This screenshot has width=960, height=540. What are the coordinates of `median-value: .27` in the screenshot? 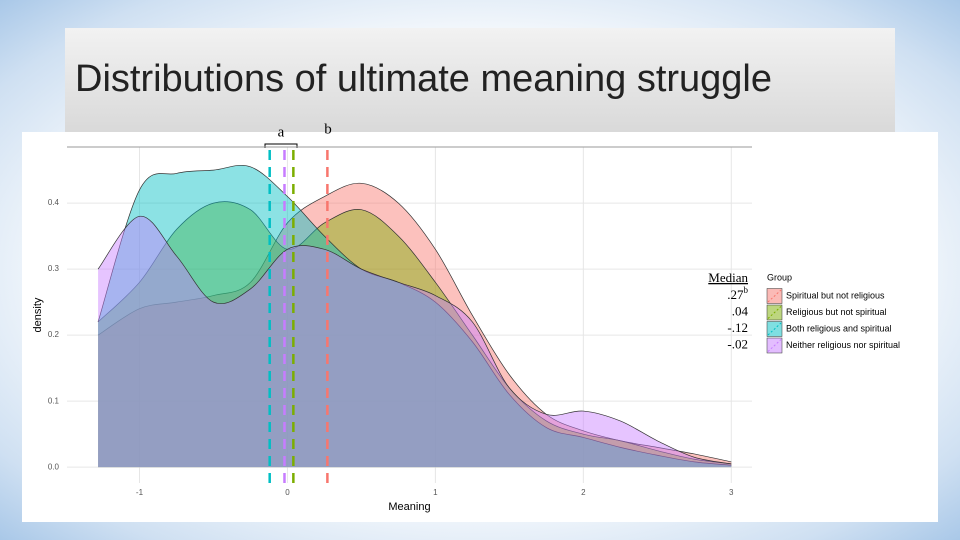 It's located at (735, 294).